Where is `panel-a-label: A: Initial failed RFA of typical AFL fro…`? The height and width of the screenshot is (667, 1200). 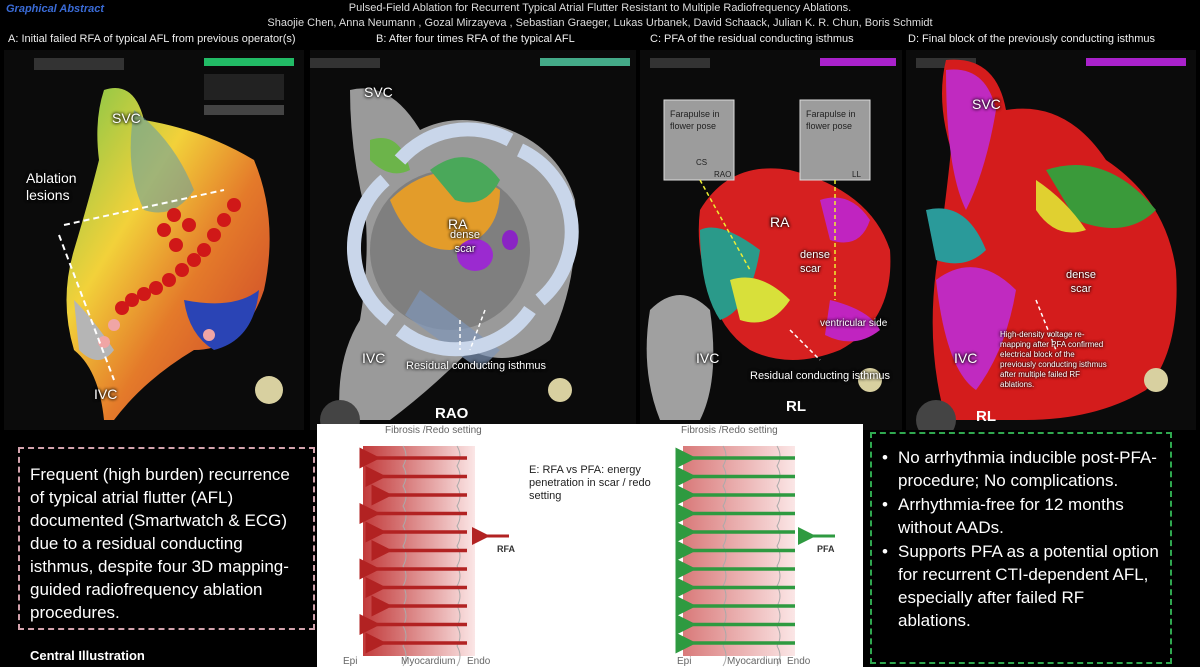 panel-a-label: A: Initial failed RFA of typical AFL fro… is located at coordinates (152, 39).